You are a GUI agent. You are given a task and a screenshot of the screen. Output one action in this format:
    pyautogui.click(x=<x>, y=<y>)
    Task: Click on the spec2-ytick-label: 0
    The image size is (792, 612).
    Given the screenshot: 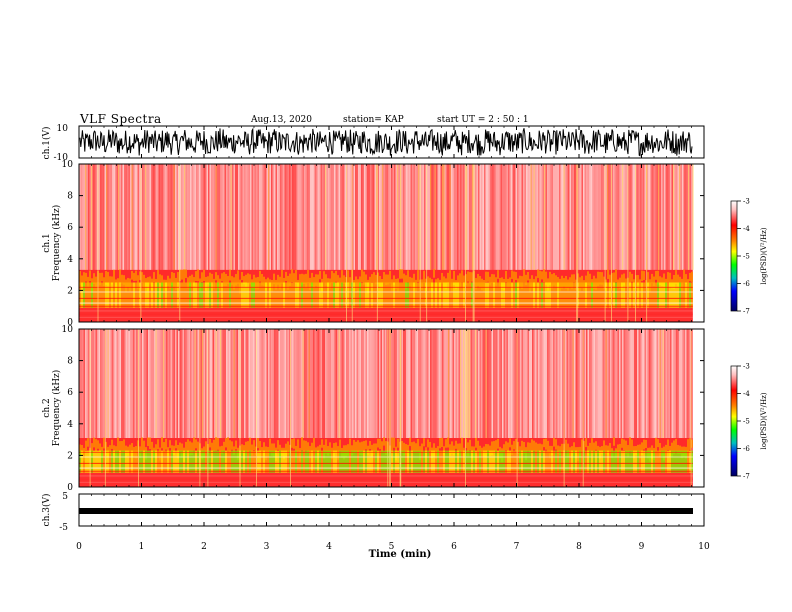 What is the action you would take?
    pyautogui.click(x=70, y=488)
    